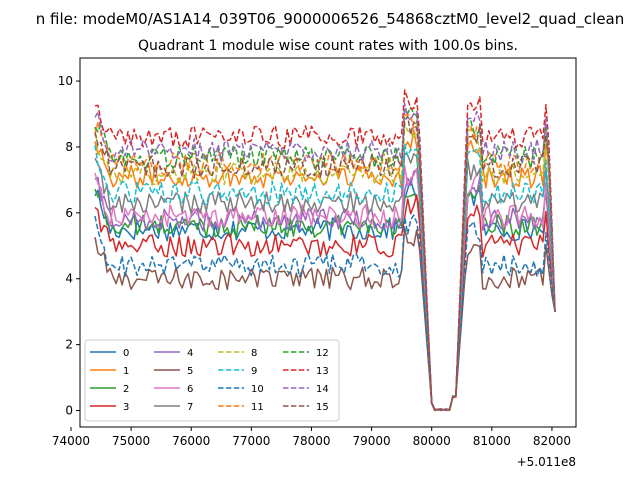  What do you see at coordinates (492, 441) in the screenshot?
I see `x-tick-label: 81000` at bounding box center [492, 441].